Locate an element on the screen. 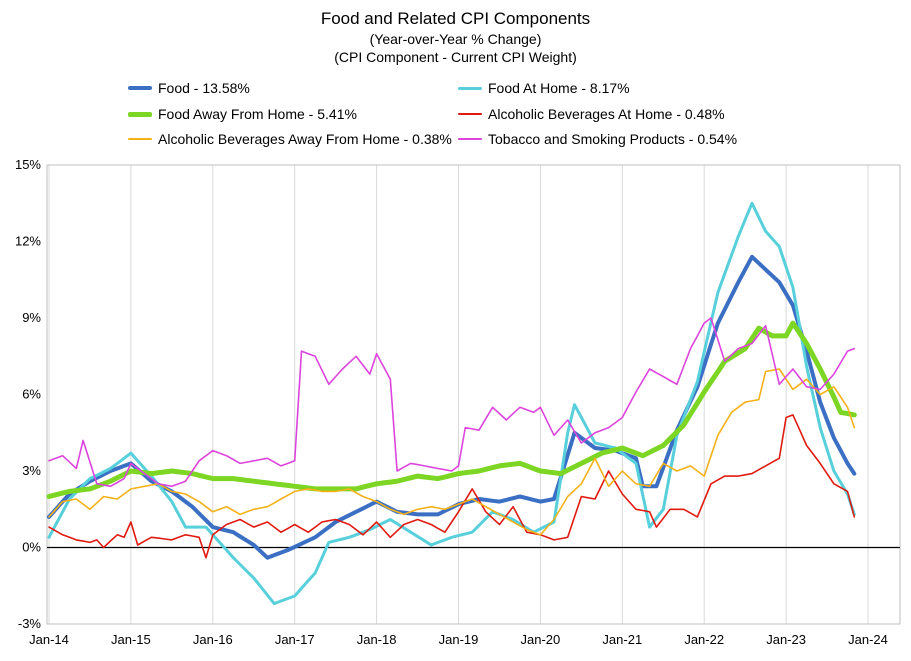 The height and width of the screenshot is (661, 911). x-tick-label: Jan-15 is located at coordinates (131, 639).